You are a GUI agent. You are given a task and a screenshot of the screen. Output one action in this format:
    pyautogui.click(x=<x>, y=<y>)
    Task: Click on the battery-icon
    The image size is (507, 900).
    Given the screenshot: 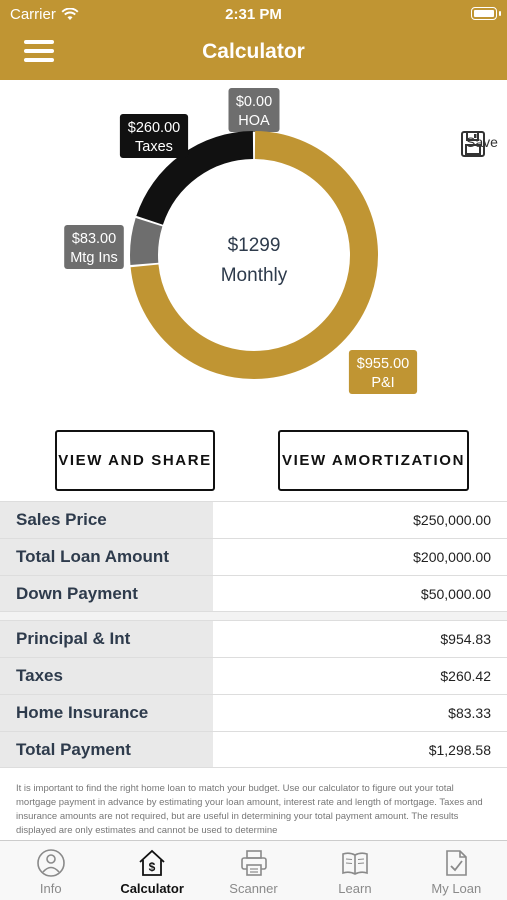 What is the action you would take?
    pyautogui.click(x=486, y=13)
    